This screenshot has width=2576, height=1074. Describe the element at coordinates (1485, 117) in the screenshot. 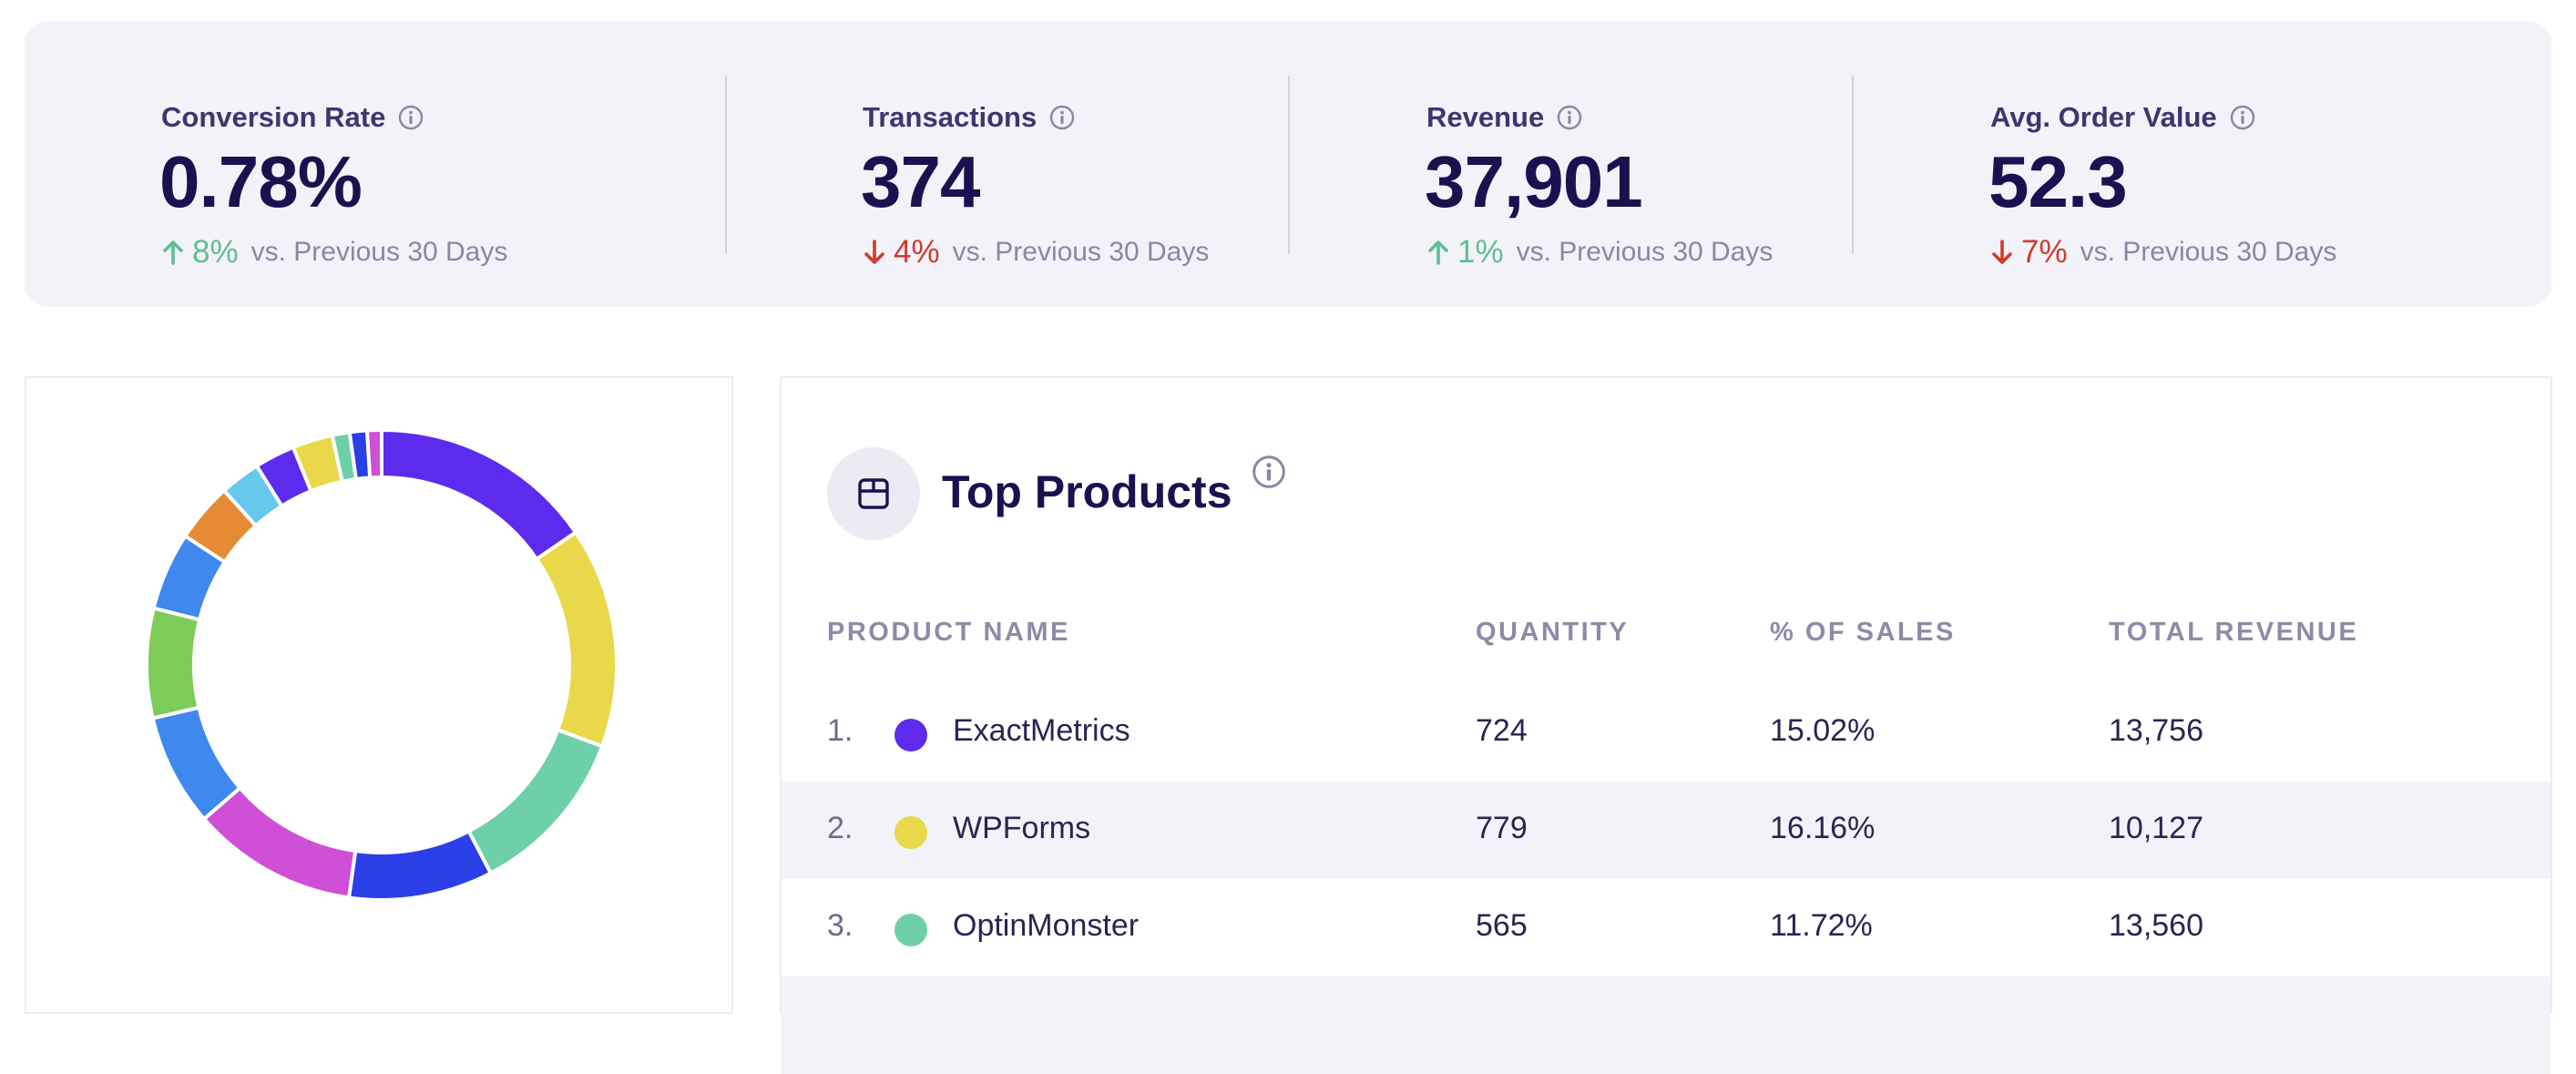

I see `kpi-label: Revenue` at that location.